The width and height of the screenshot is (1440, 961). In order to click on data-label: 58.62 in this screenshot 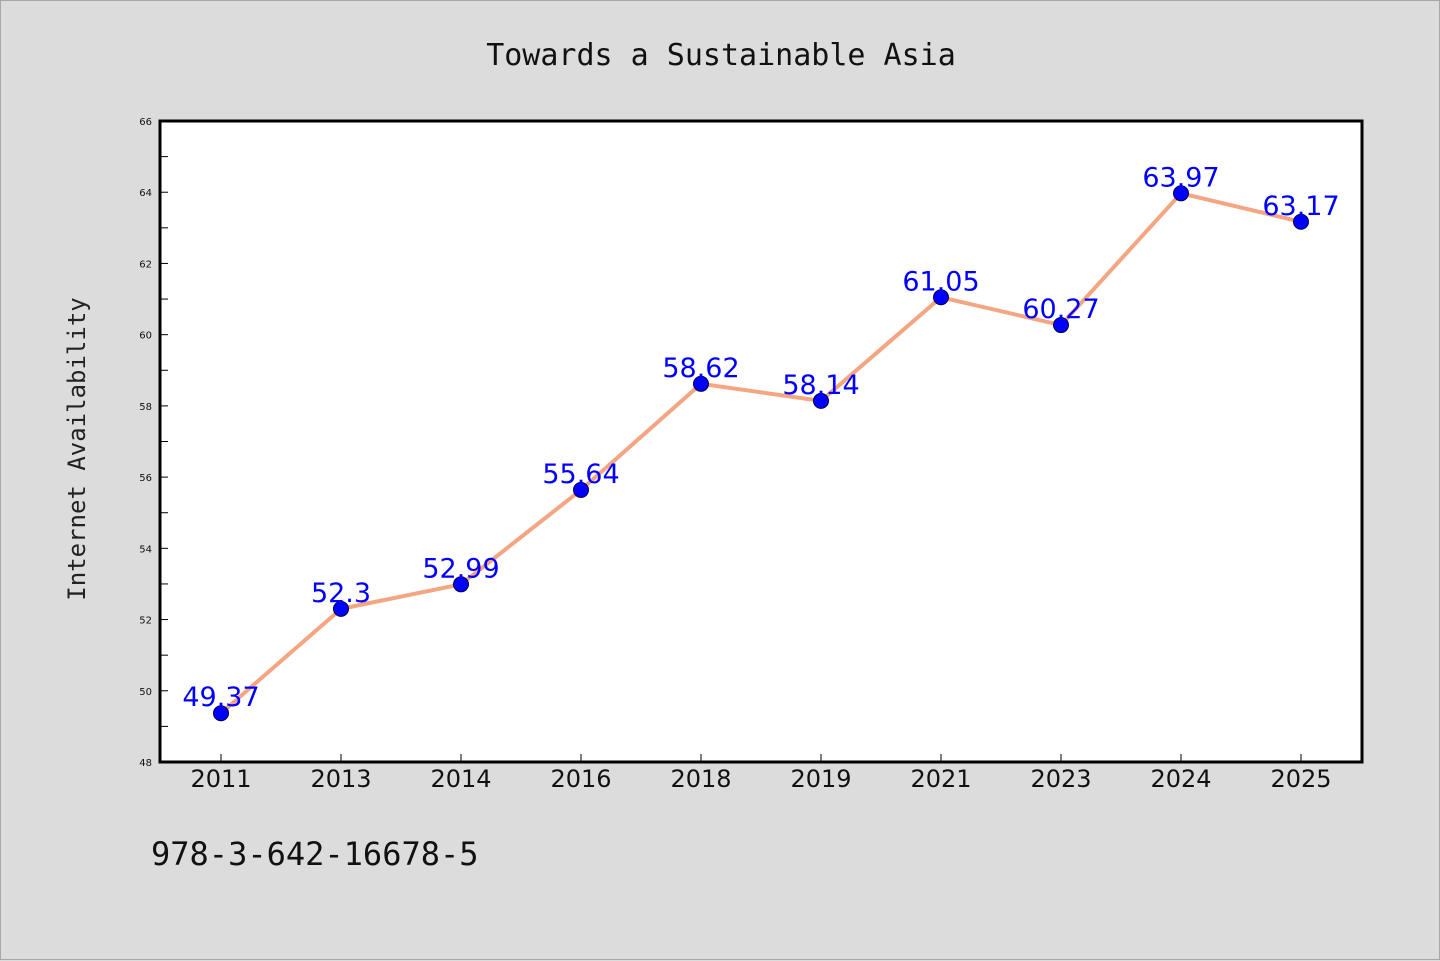, I will do `click(700, 368)`.